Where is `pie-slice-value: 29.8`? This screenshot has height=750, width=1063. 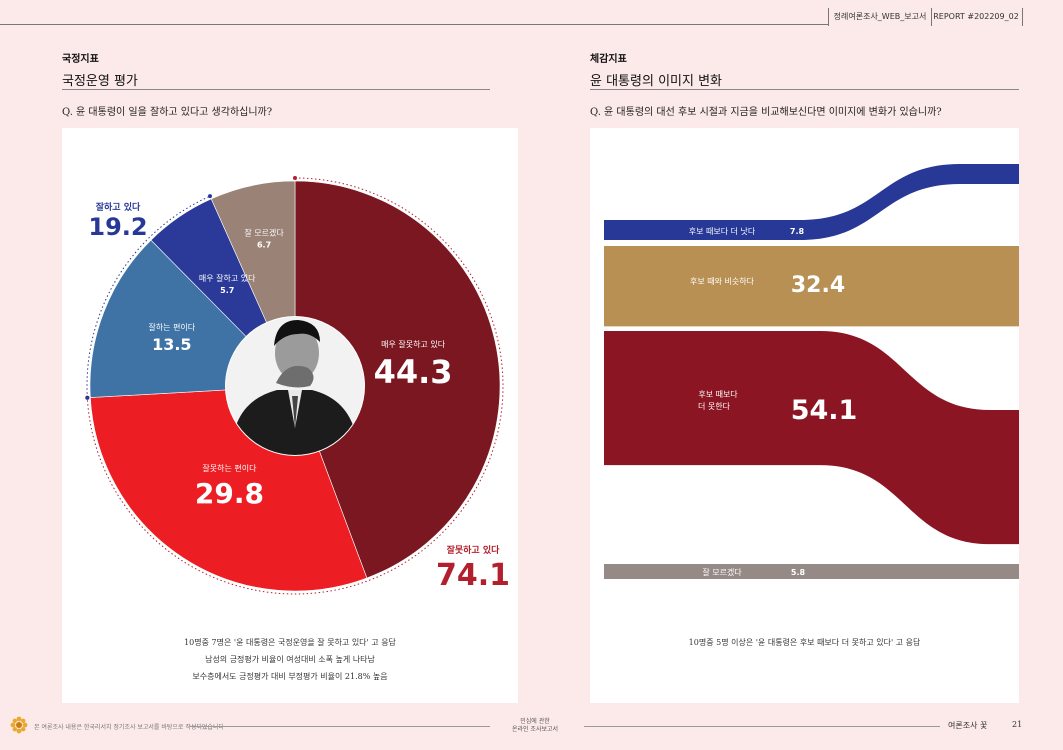 pie-slice-value: 29.8 is located at coordinates (229, 493).